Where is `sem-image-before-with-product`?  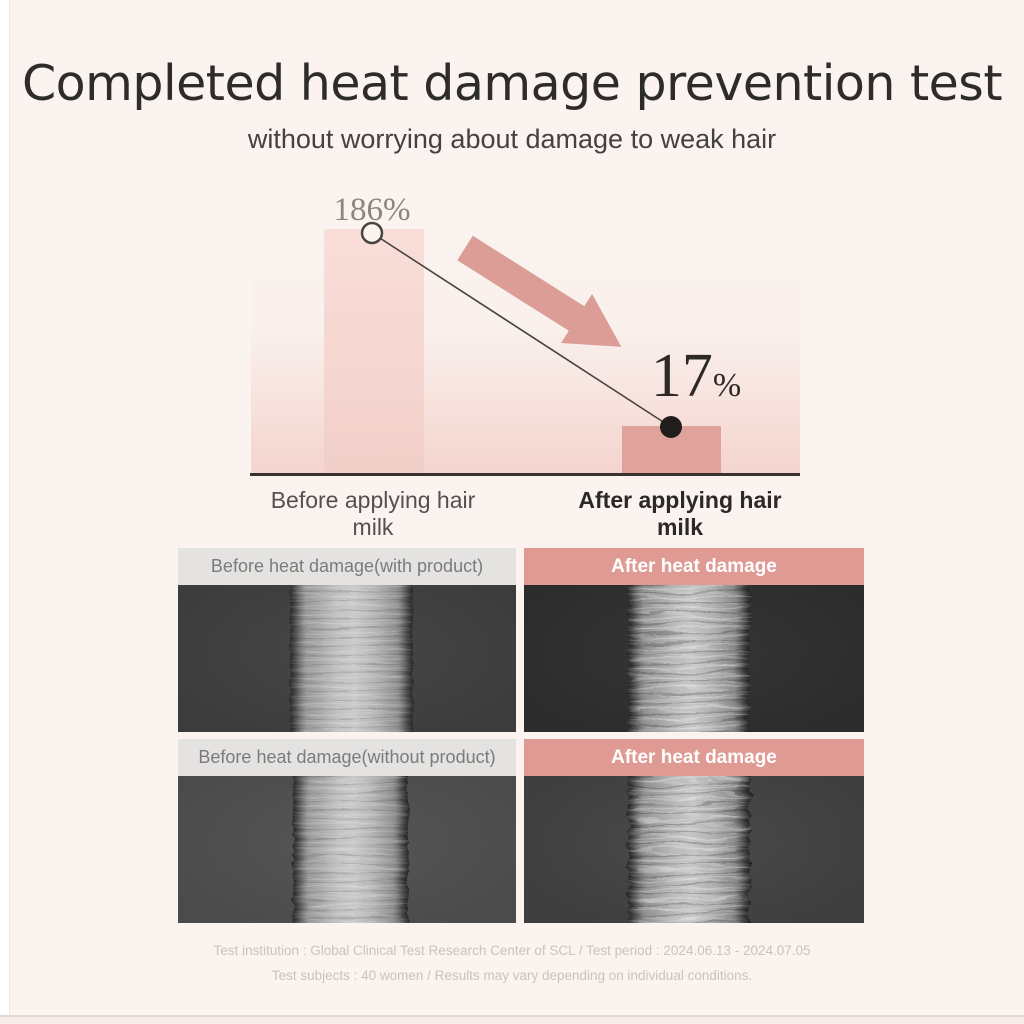
sem-image-before-with-product is located at coordinates (347, 658).